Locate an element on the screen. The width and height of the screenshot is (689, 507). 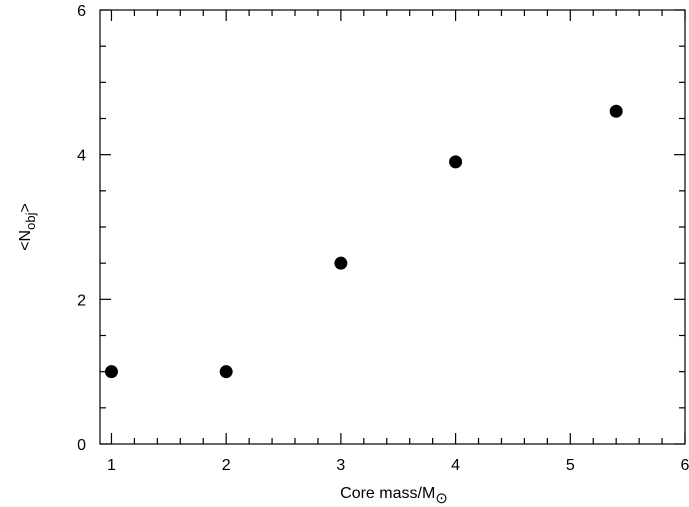
y-axis-title-prefix: <N is located at coordinates (25, 240).